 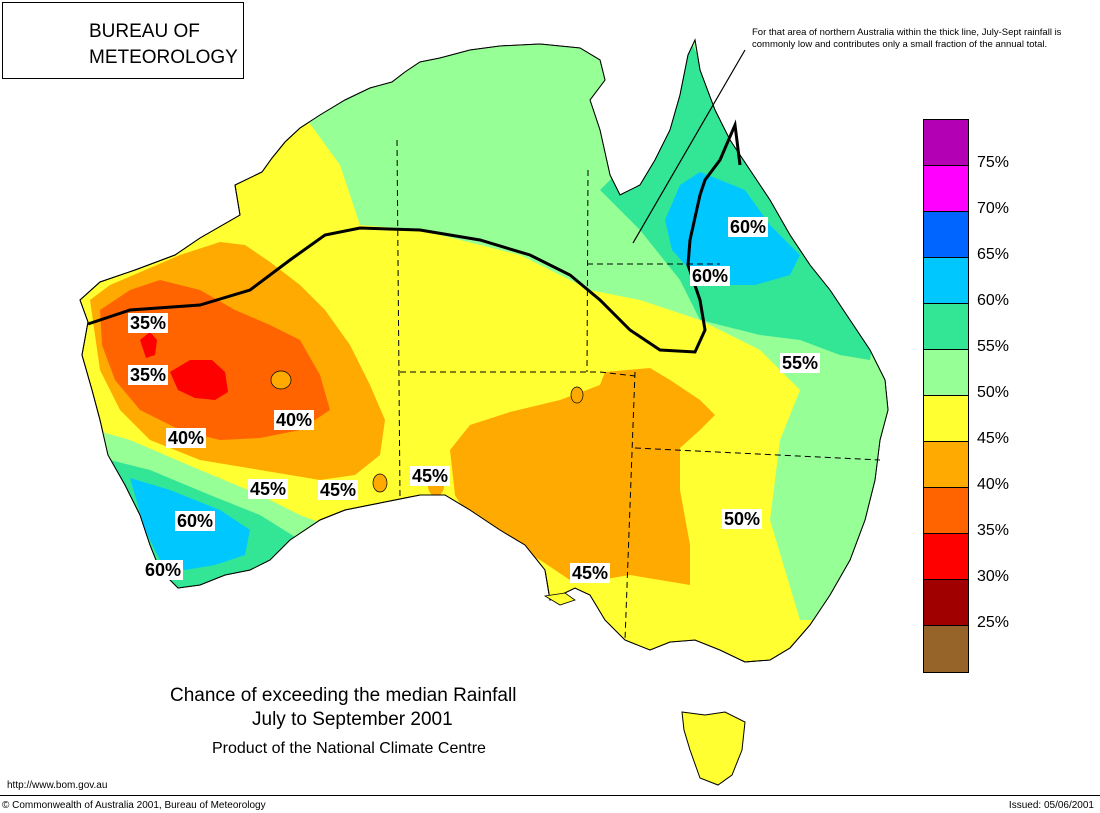 I want to click on organisation-name-line2: METEOROLOGY, so click(x=163, y=57).